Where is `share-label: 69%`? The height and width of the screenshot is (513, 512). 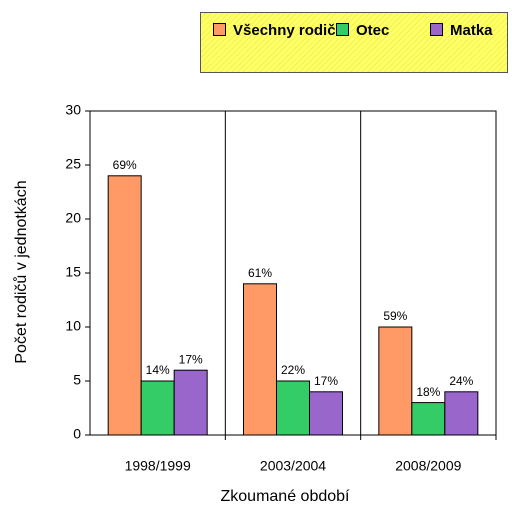
share-label: 69% is located at coordinates (125, 165).